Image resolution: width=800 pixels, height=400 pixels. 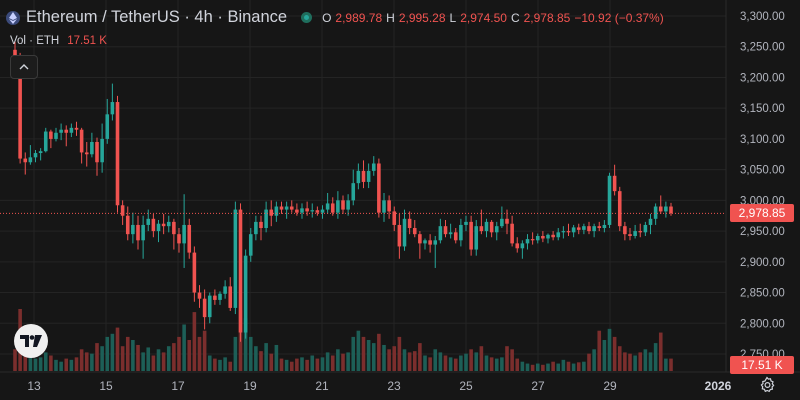 I want to click on change-value: −10.92 (−0.37%), so click(x=619, y=17).